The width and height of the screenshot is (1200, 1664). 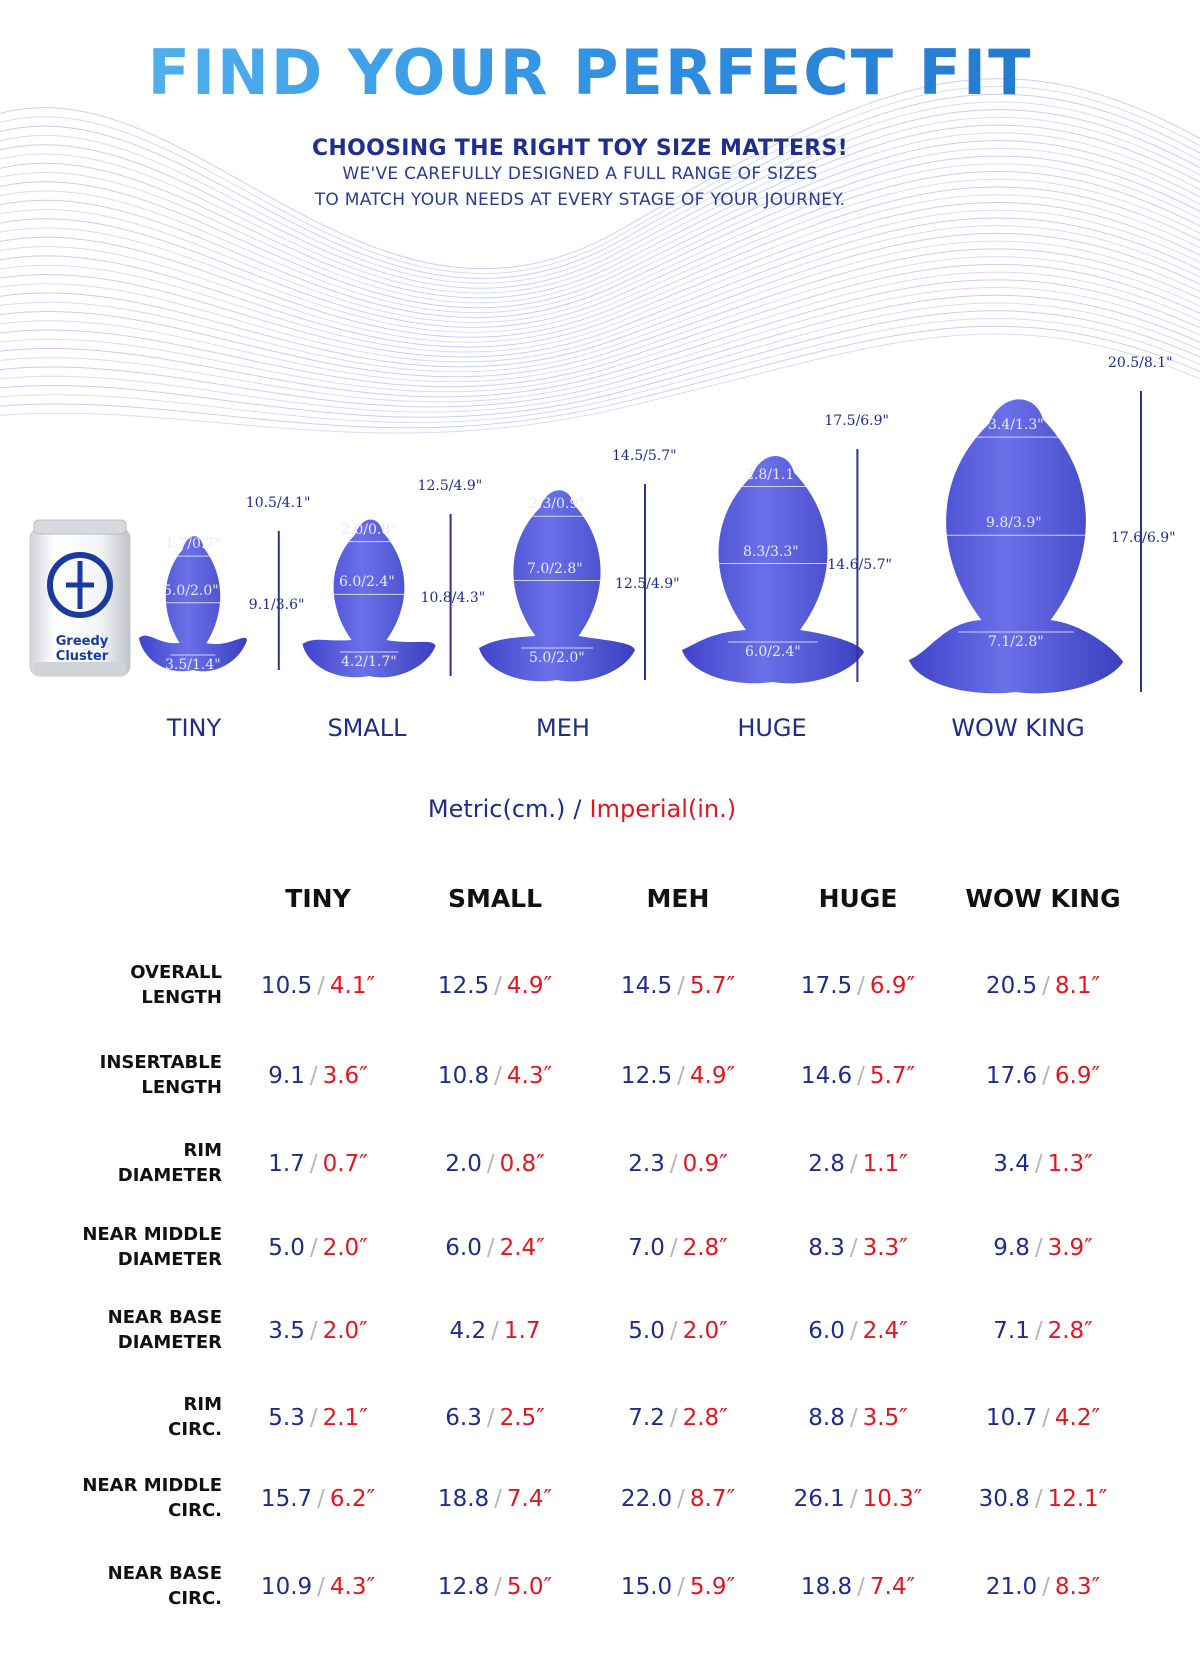 What do you see at coordinates (647, 583) in the screenshot?
I see `insertable-length-label: 12.5/4.9"` at bounding box center [647, 583].